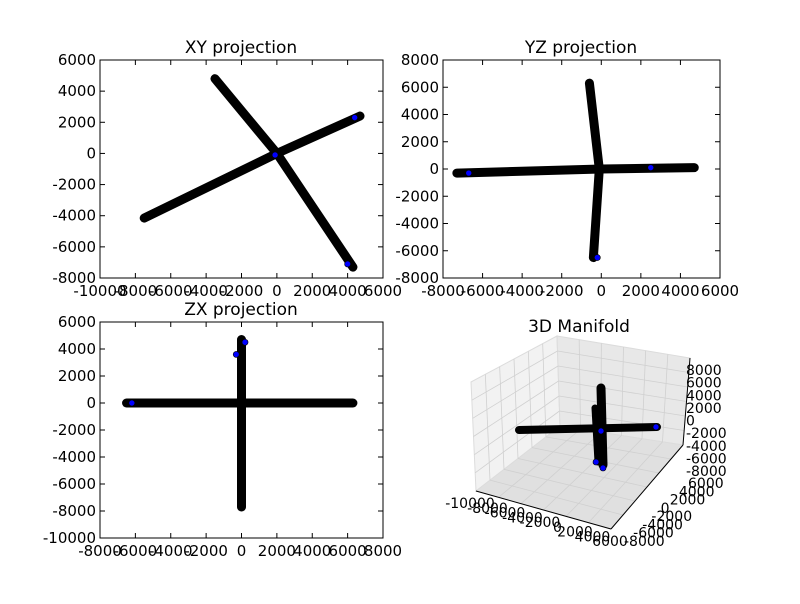 The height and width of the screenshot is (604, 800). I want to click on zx-xtick-label-3: -2000, so click(206, 551).